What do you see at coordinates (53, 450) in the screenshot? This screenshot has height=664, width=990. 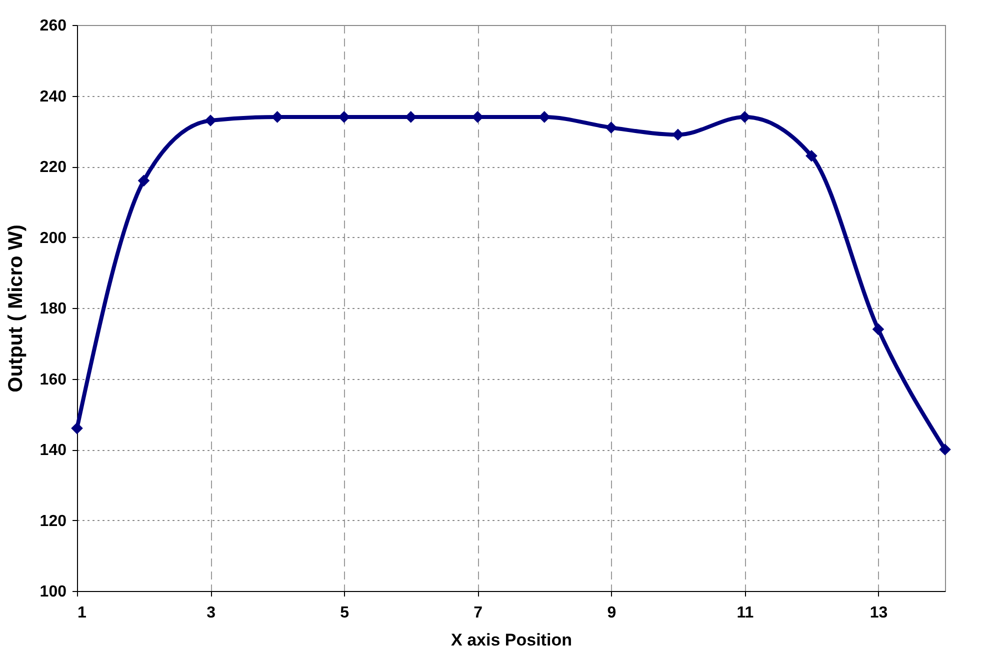 I see `y-tick-label: 140` at bounding box center [53, 450].